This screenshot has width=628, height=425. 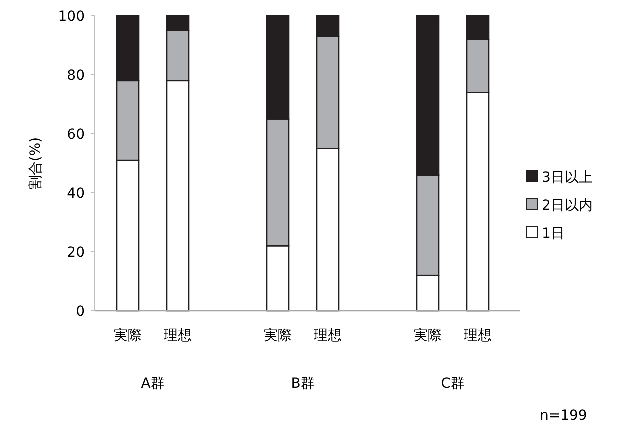 I want to click on text: C群, so click(x=453, y=384).